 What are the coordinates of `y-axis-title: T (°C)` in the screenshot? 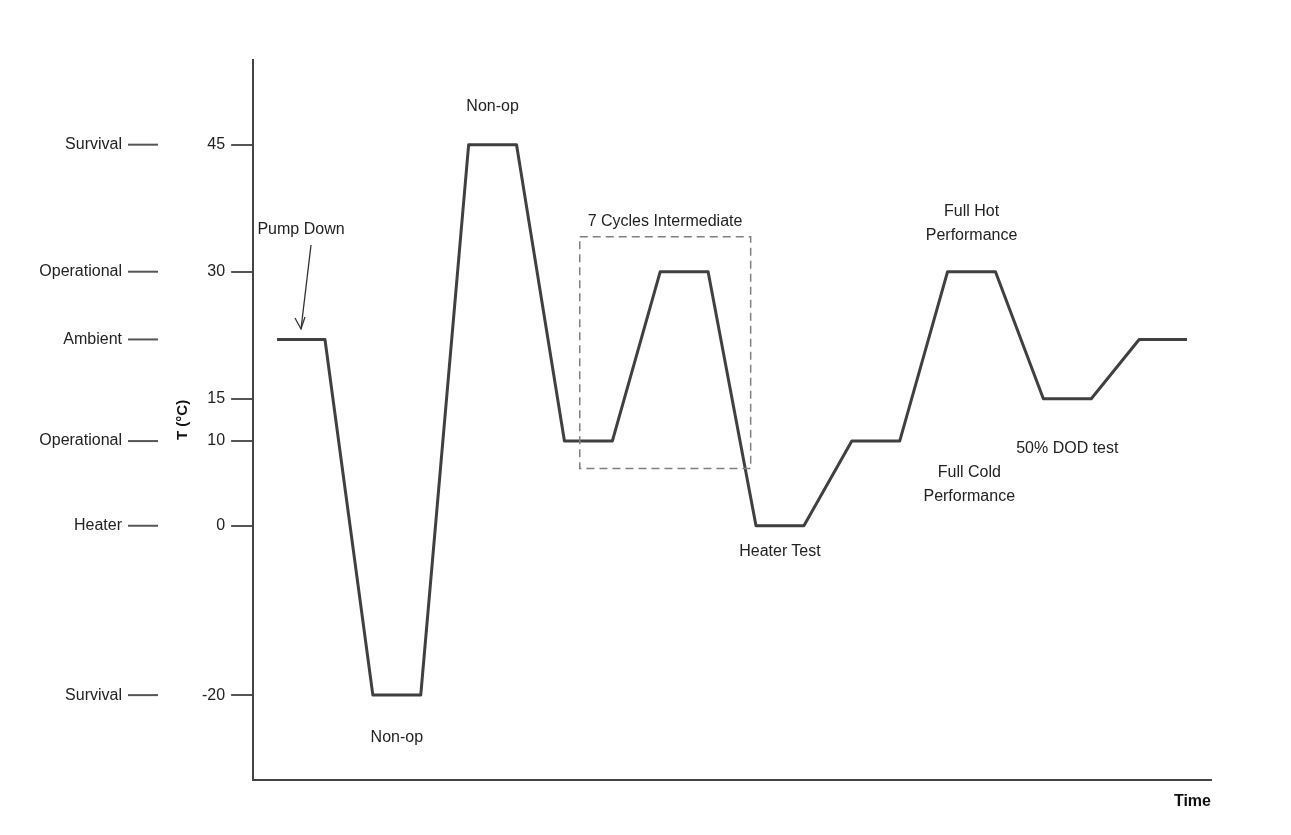 It's located at (182, 419).